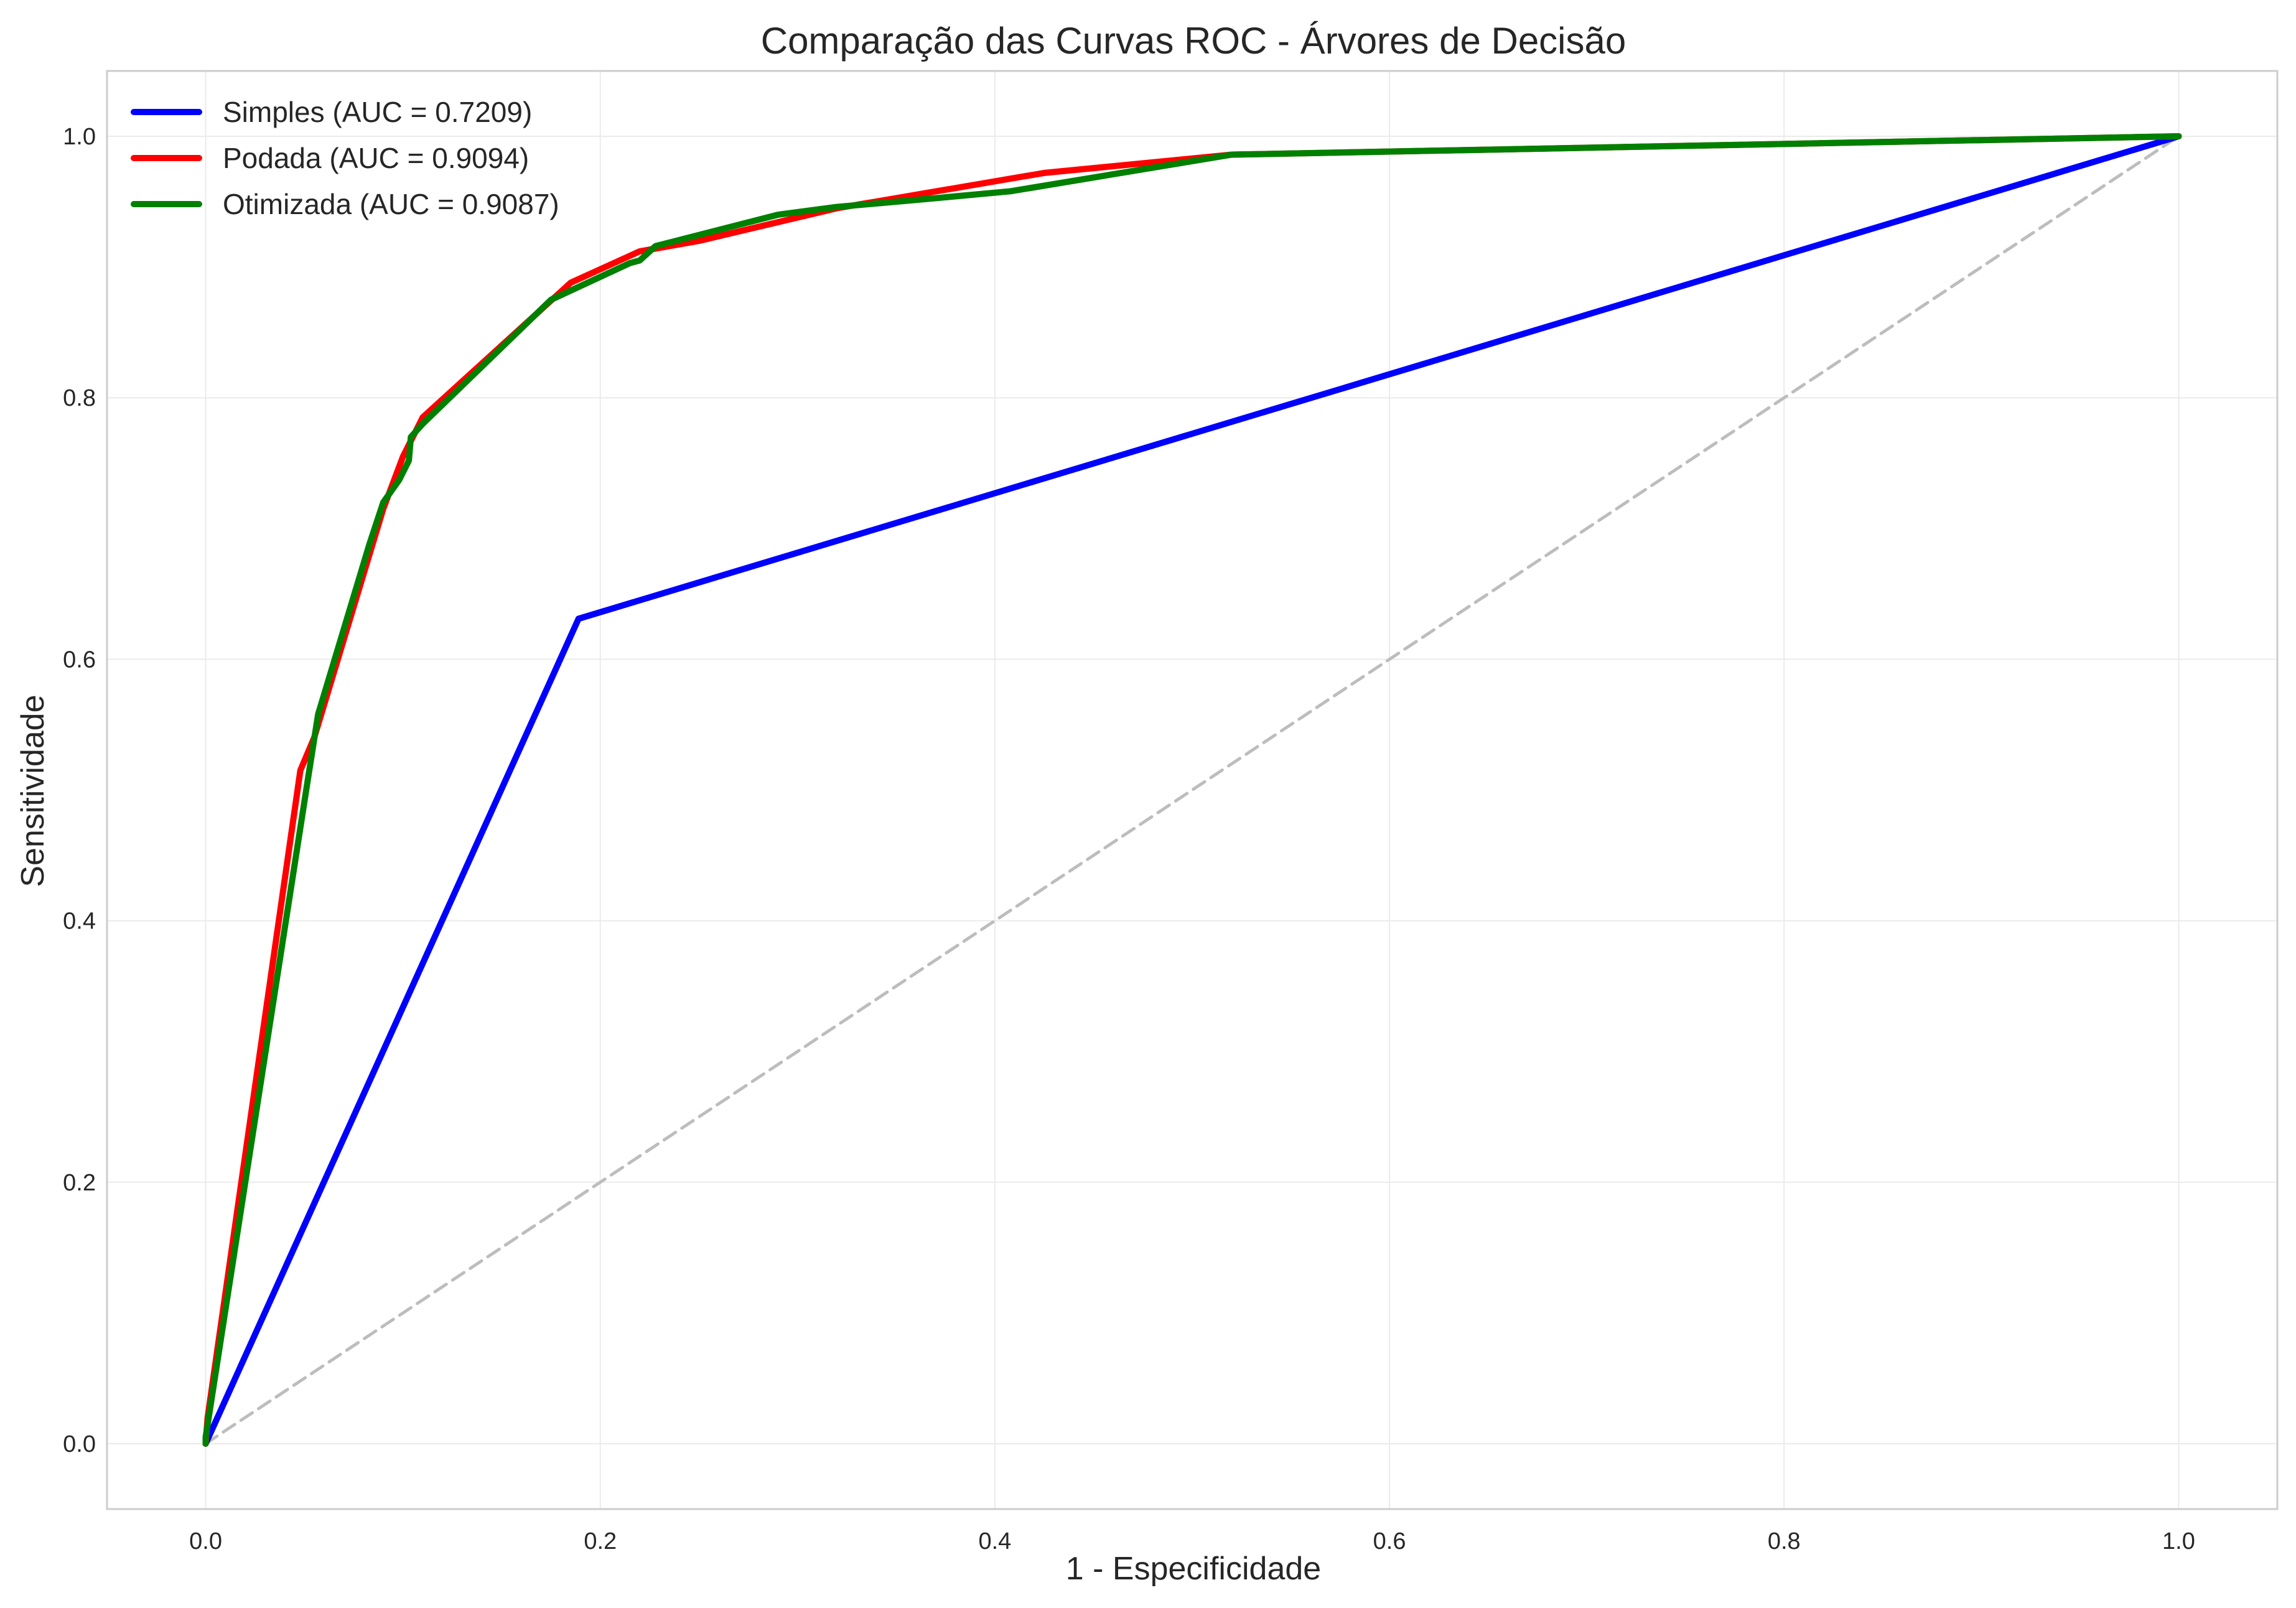  I want to click on y-tick-label: 1.0, so click(80, 137).